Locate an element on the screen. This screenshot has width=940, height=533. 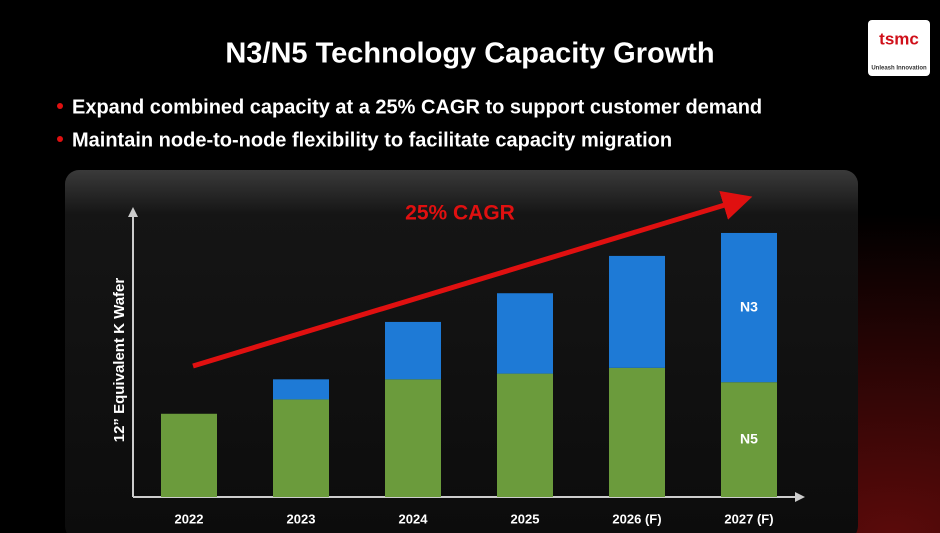
logo-box is located at coordinates (899, 48).